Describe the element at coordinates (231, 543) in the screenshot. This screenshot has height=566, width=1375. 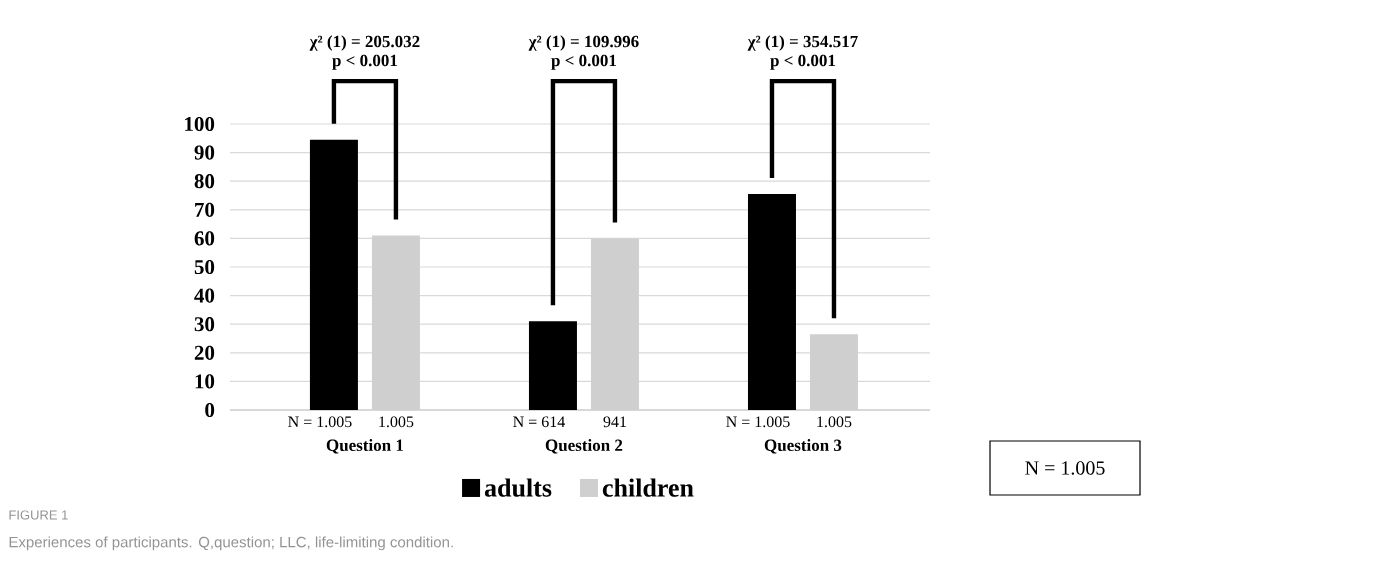
I see `text: Experiences of participants. Q,question; LLC, life-limiting condition.` at that location.